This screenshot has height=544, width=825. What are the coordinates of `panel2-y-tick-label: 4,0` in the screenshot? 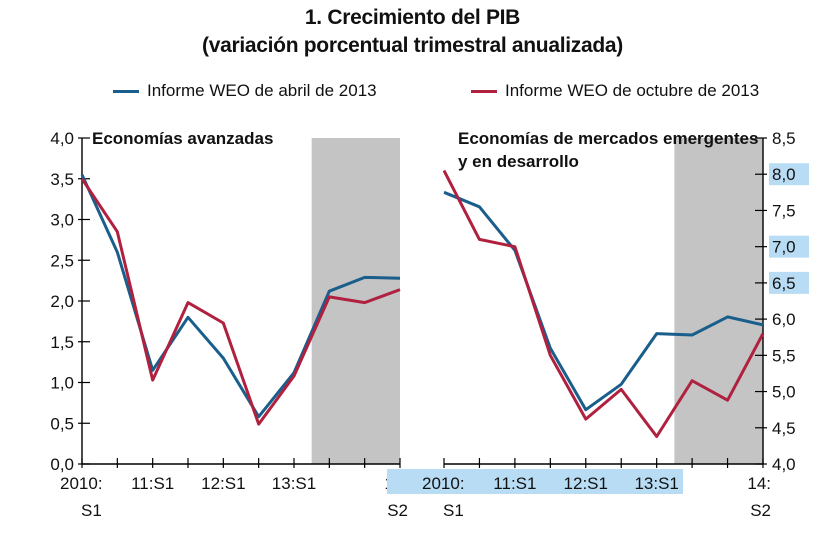 It's located at (784, 464).